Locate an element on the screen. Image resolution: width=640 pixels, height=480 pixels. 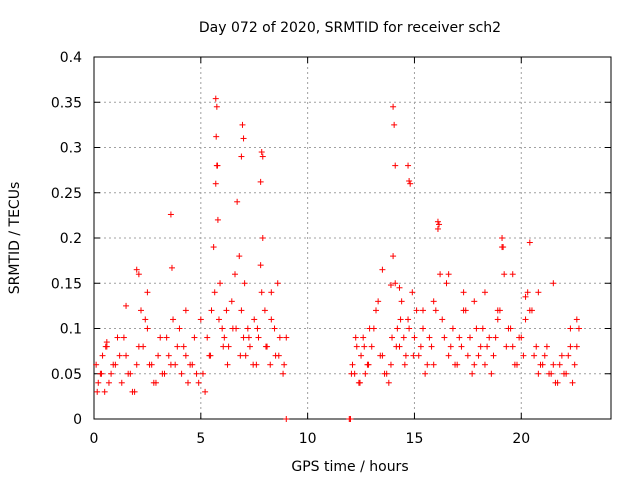
x-tick-label: 15 is located at coordinates (415, 439).